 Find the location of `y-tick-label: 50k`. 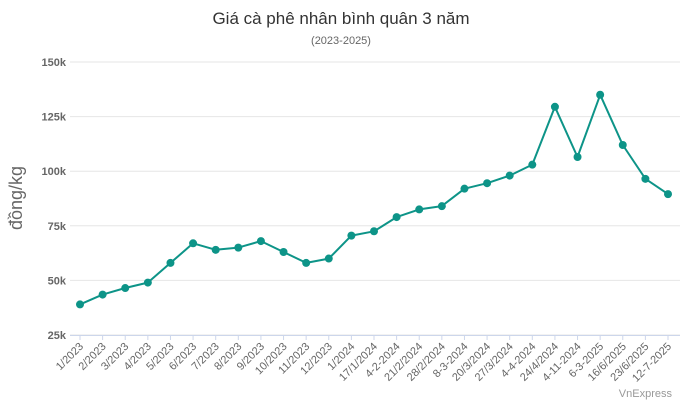

y-tick-label: 50k is located at coordinates (57, 281).